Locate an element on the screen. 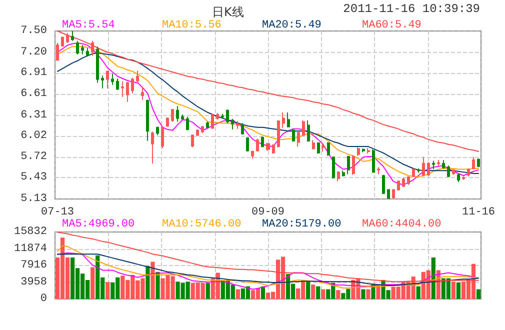 The image size is (505, 330). y-tick-label: 6.91 is located at coordinates (34, 72).